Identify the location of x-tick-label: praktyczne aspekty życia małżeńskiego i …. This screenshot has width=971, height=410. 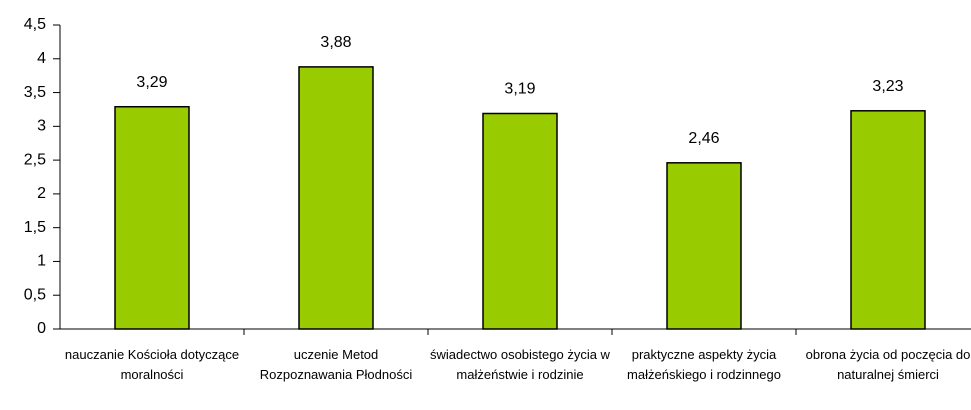
(704, 364).